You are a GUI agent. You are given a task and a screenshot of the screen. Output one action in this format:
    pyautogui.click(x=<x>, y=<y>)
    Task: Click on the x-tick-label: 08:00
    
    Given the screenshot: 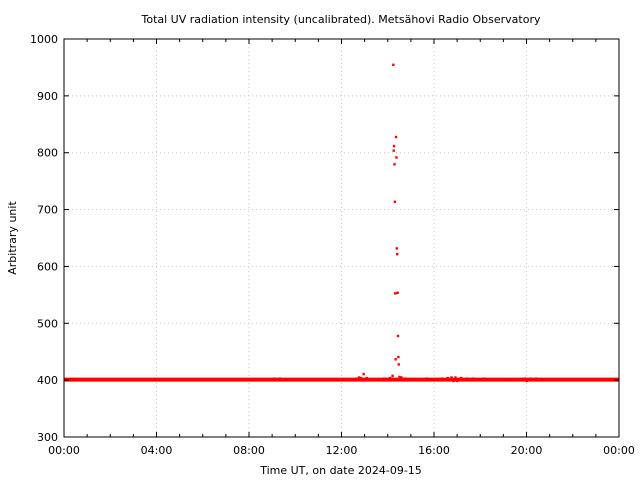 What is the action you would take?
    pyautogui.click(x=249, y=450)
    